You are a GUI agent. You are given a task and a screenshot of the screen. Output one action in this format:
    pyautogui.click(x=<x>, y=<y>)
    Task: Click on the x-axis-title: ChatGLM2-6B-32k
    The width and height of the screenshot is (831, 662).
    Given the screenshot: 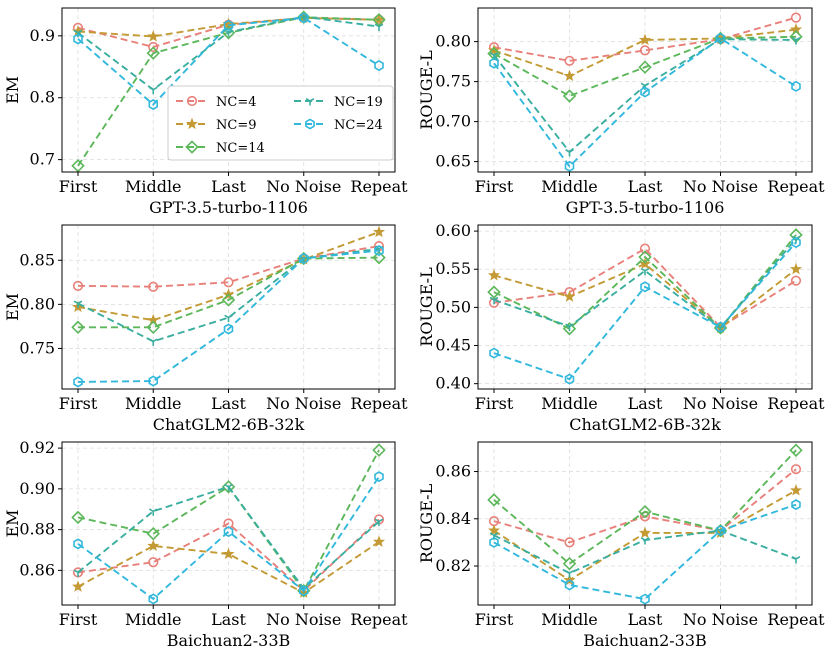 What is the action you would take?
    pyautogui.click(x=229, y=424)
    